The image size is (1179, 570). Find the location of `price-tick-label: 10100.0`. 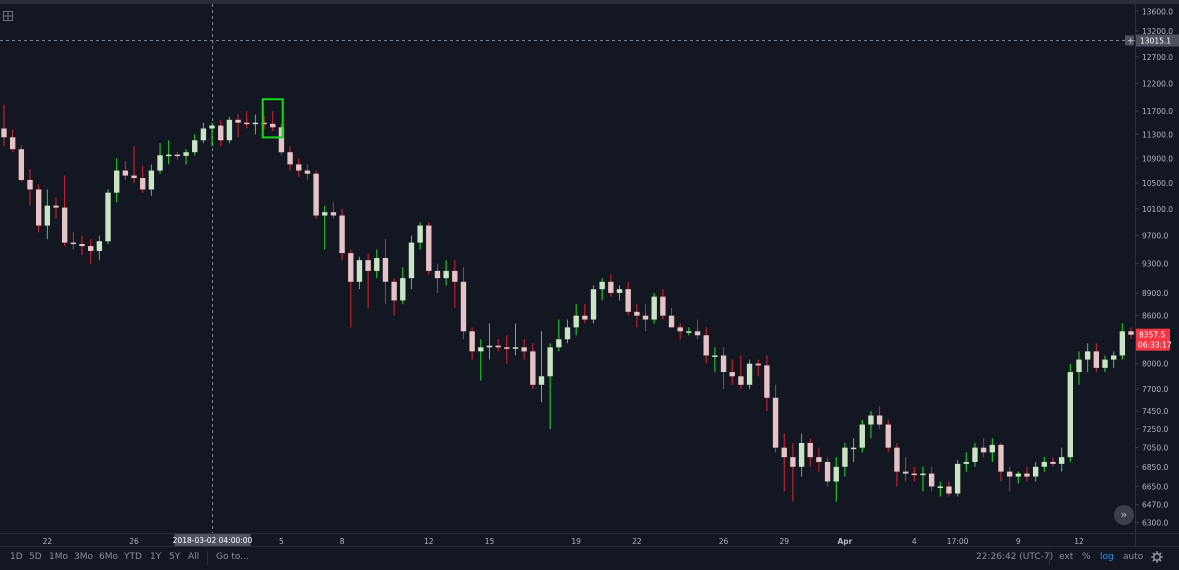

price-tick-label: 10100.0 is located at coordinates (1157, 209).